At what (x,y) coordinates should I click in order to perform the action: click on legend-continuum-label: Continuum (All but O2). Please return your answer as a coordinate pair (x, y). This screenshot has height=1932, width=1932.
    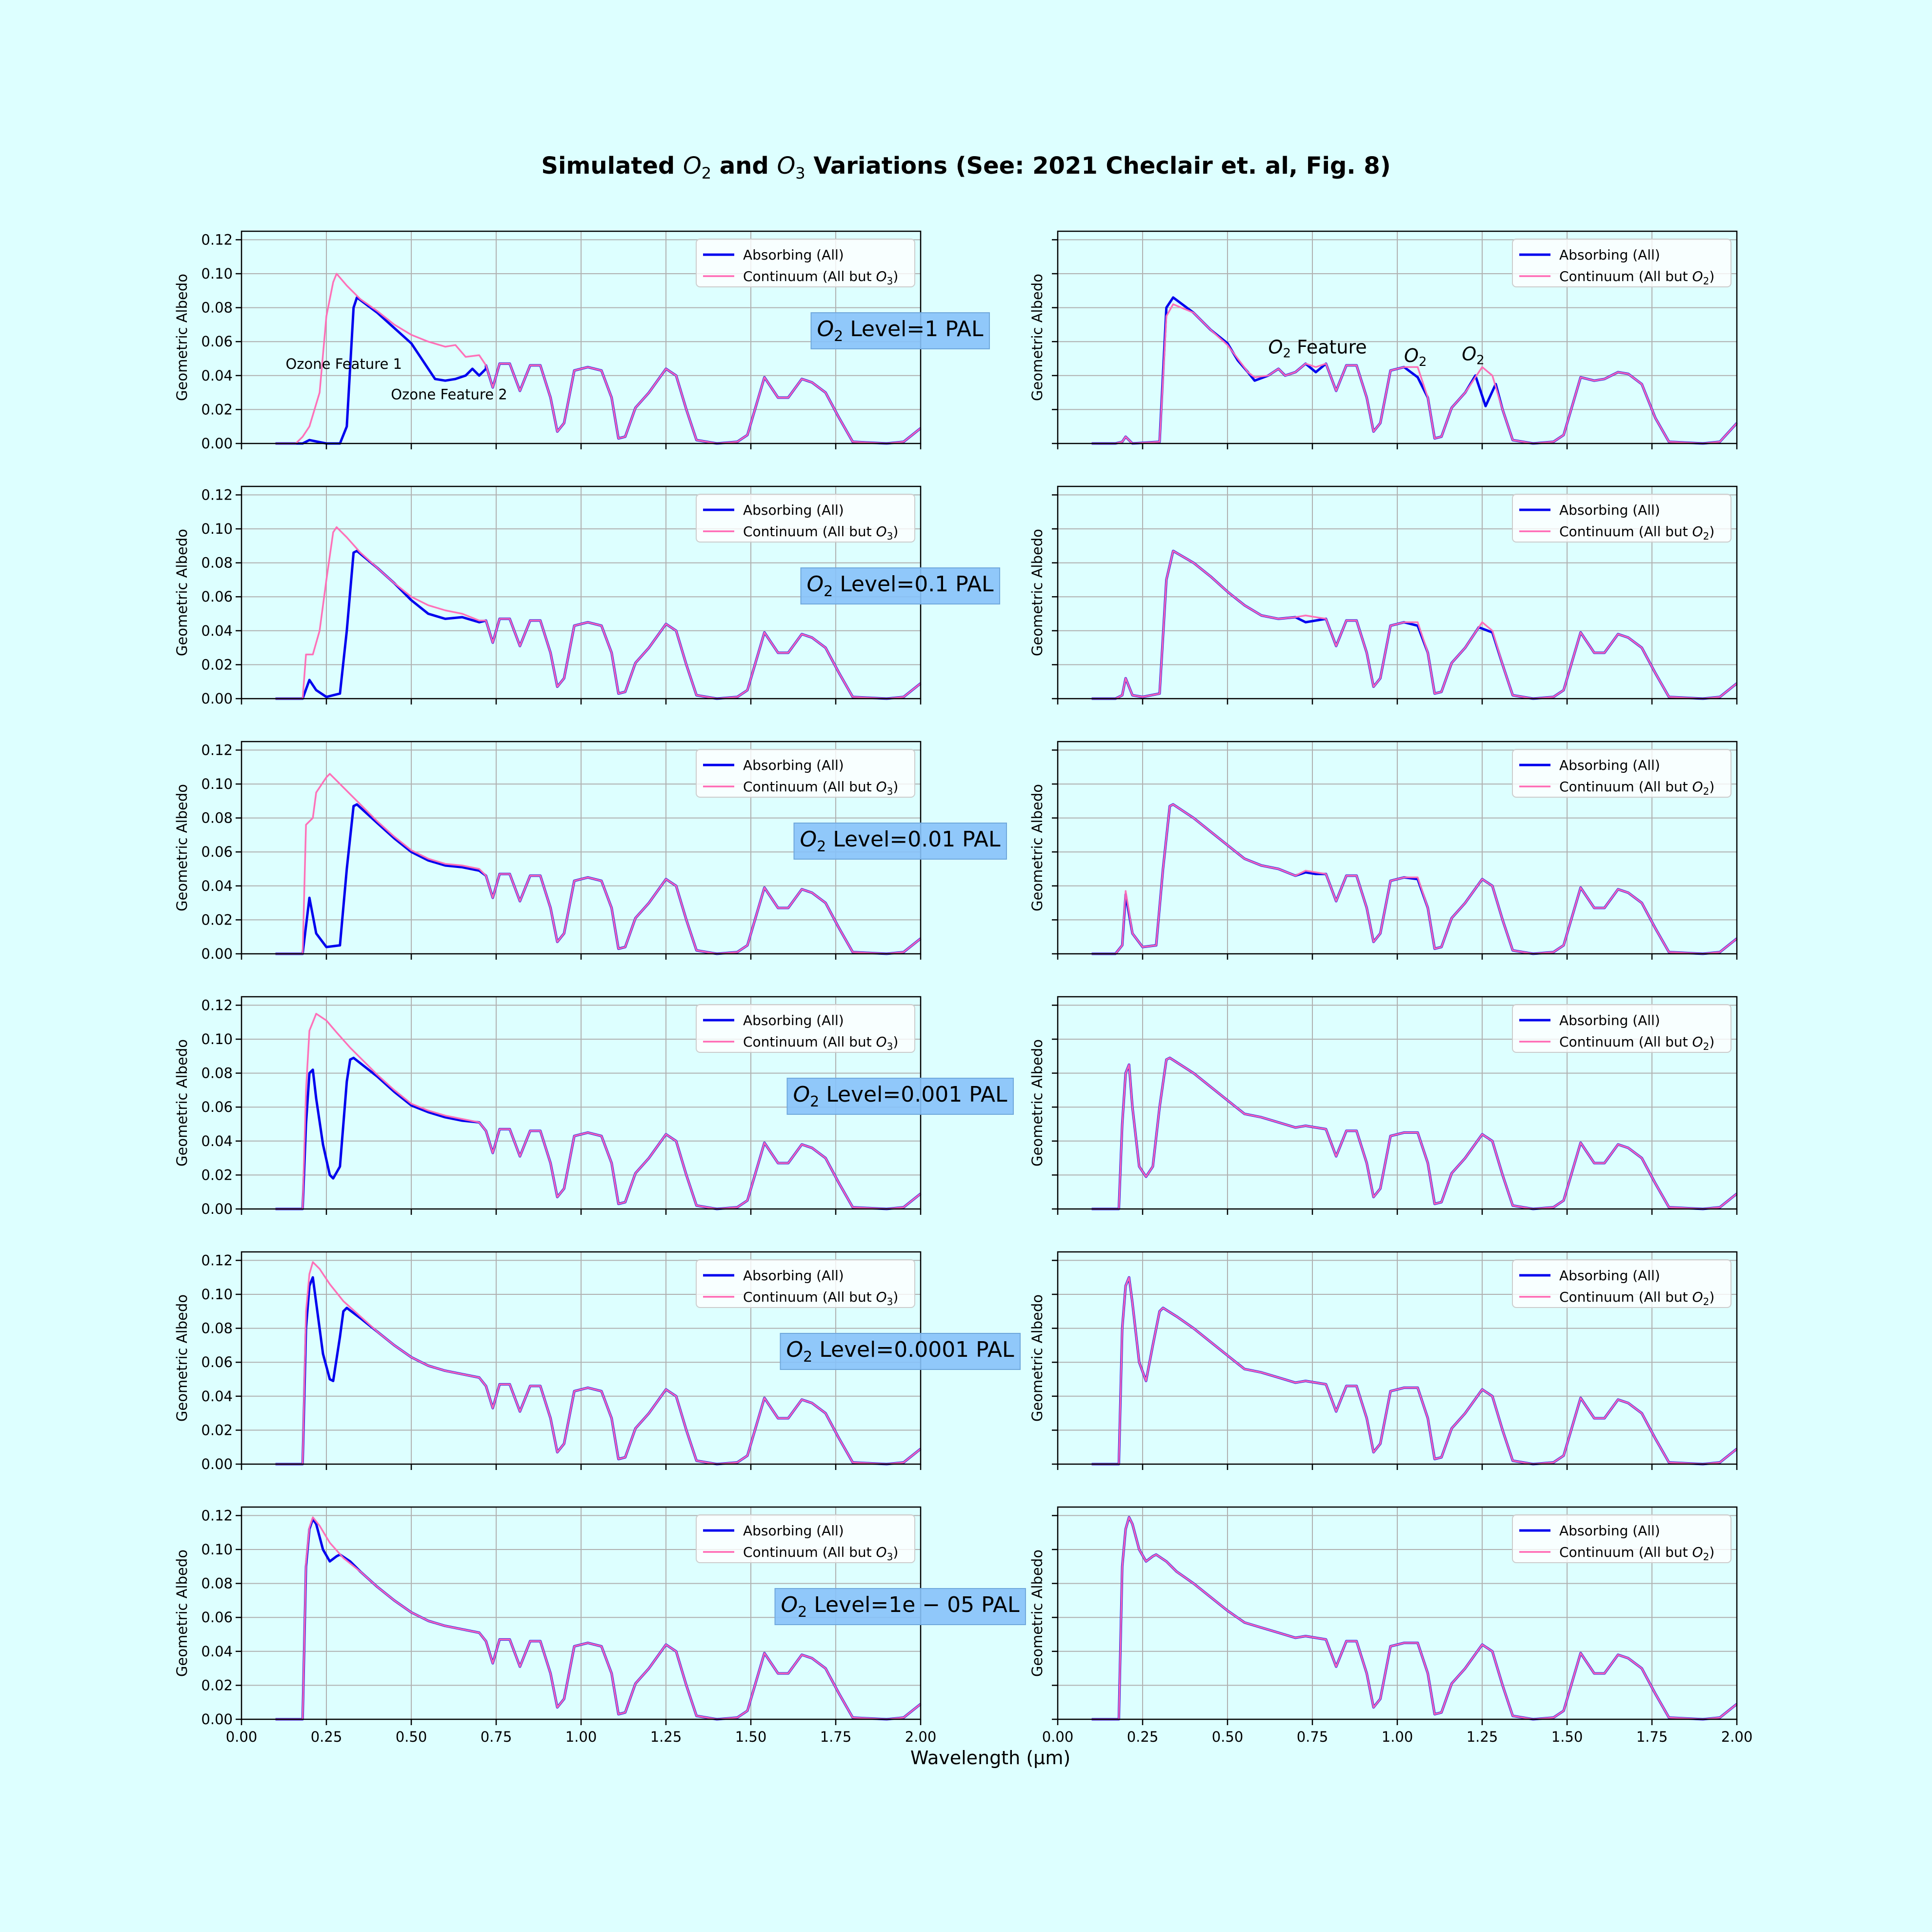
    Looking at the image, I should click on (1636, 532).